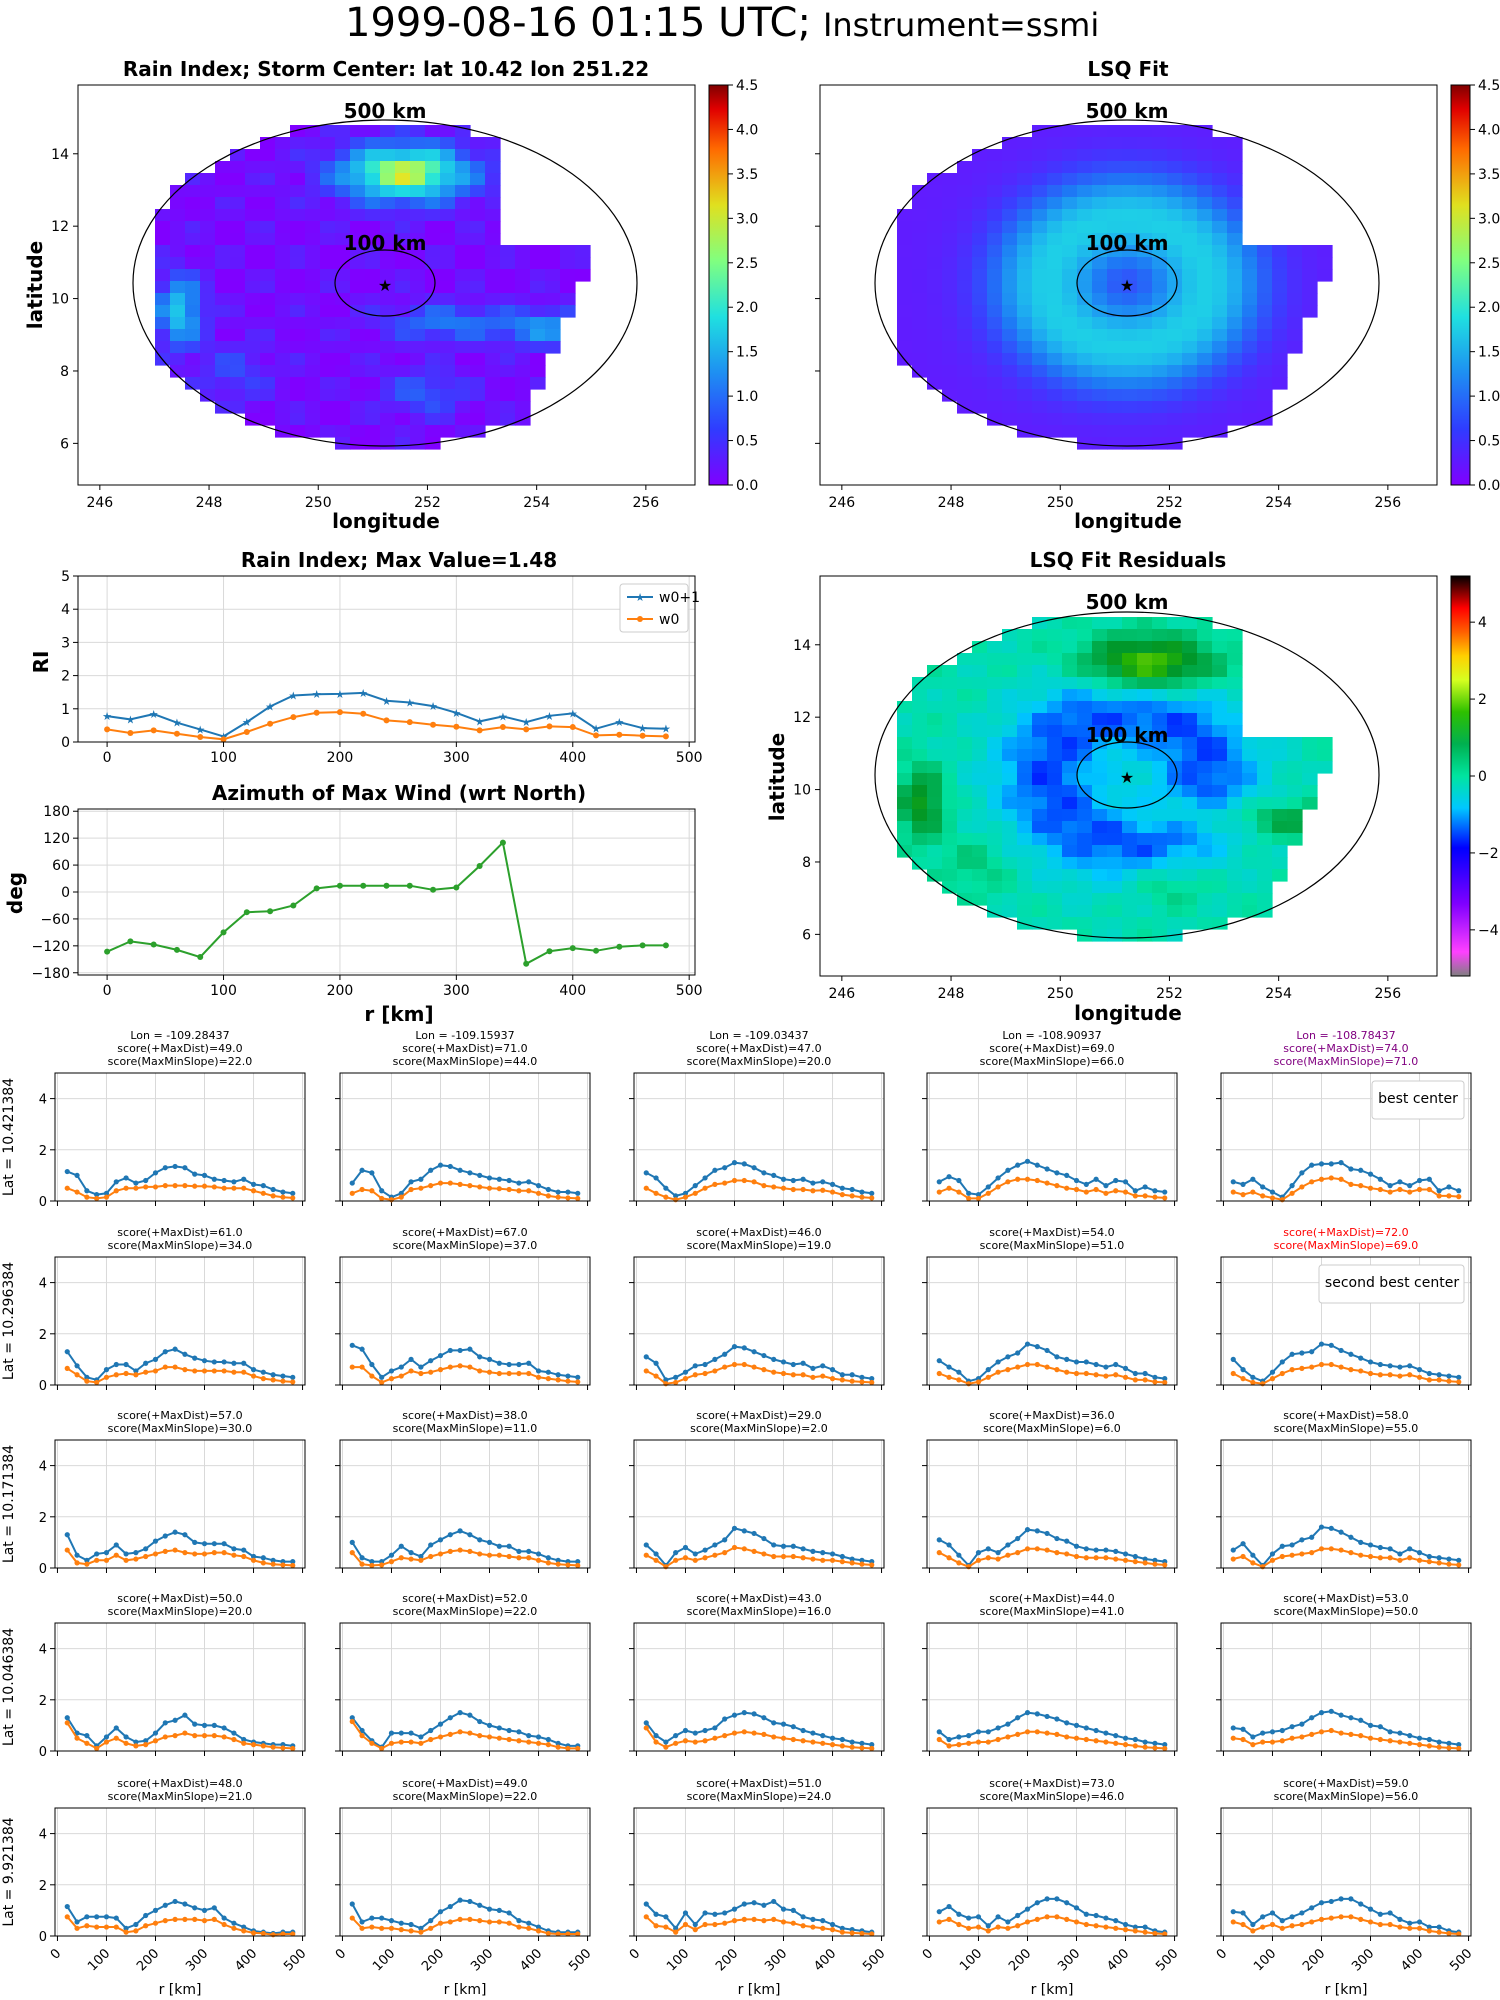 The width and height of the screenshot is (1500, 2000). Describe the element at coordinates (1314, 1960) in the screenshot. I see `x-tick-label: 200` at that location.